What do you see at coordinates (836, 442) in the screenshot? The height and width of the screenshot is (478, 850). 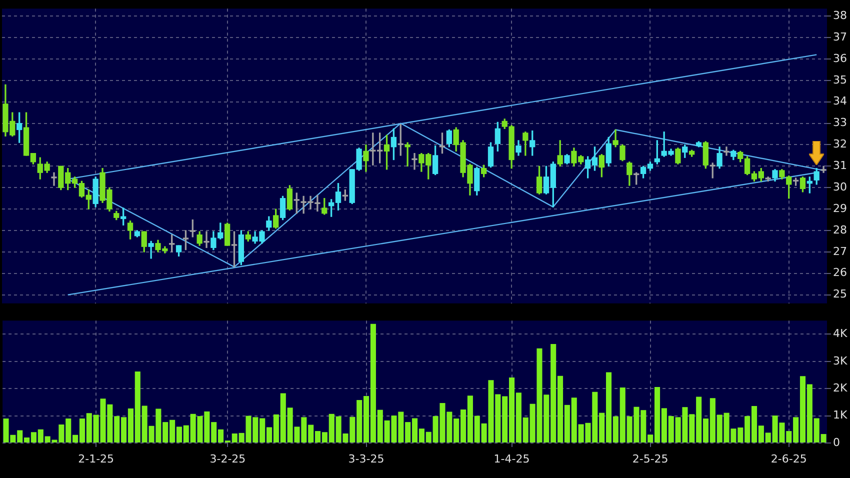 I see `y-tick-label: 0` at bounding box center [836, 442].